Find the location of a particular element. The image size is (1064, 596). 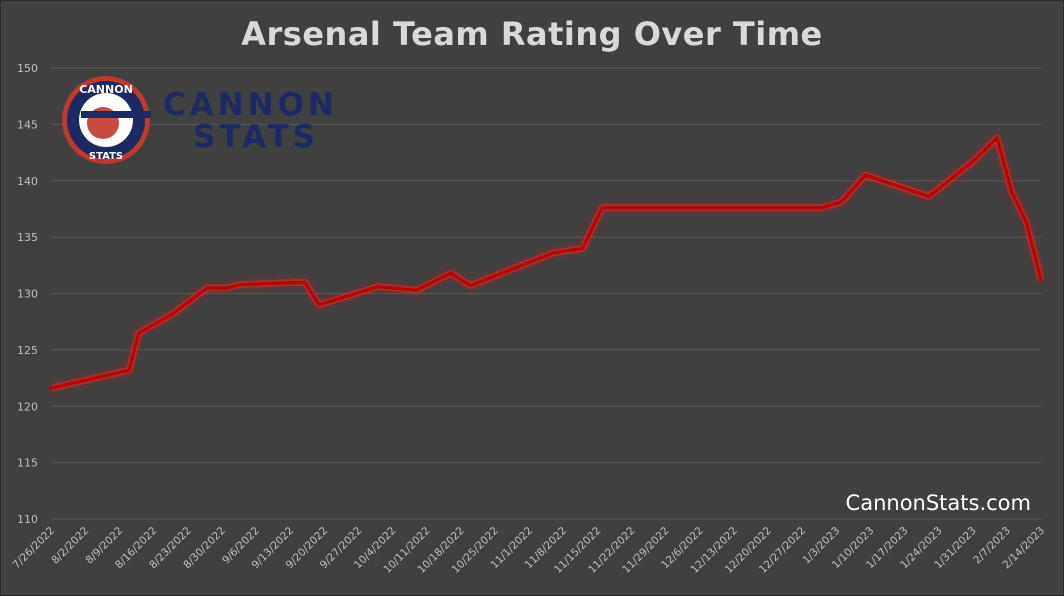

y-tick-label: 135 is located at coordinates (27, 237).